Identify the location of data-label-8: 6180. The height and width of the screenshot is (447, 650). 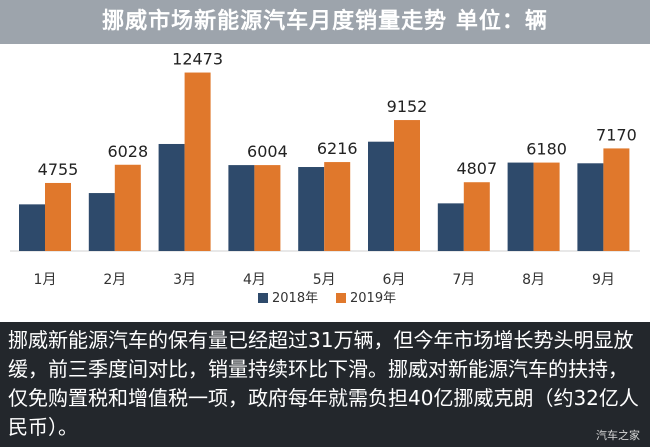
(546, 149).